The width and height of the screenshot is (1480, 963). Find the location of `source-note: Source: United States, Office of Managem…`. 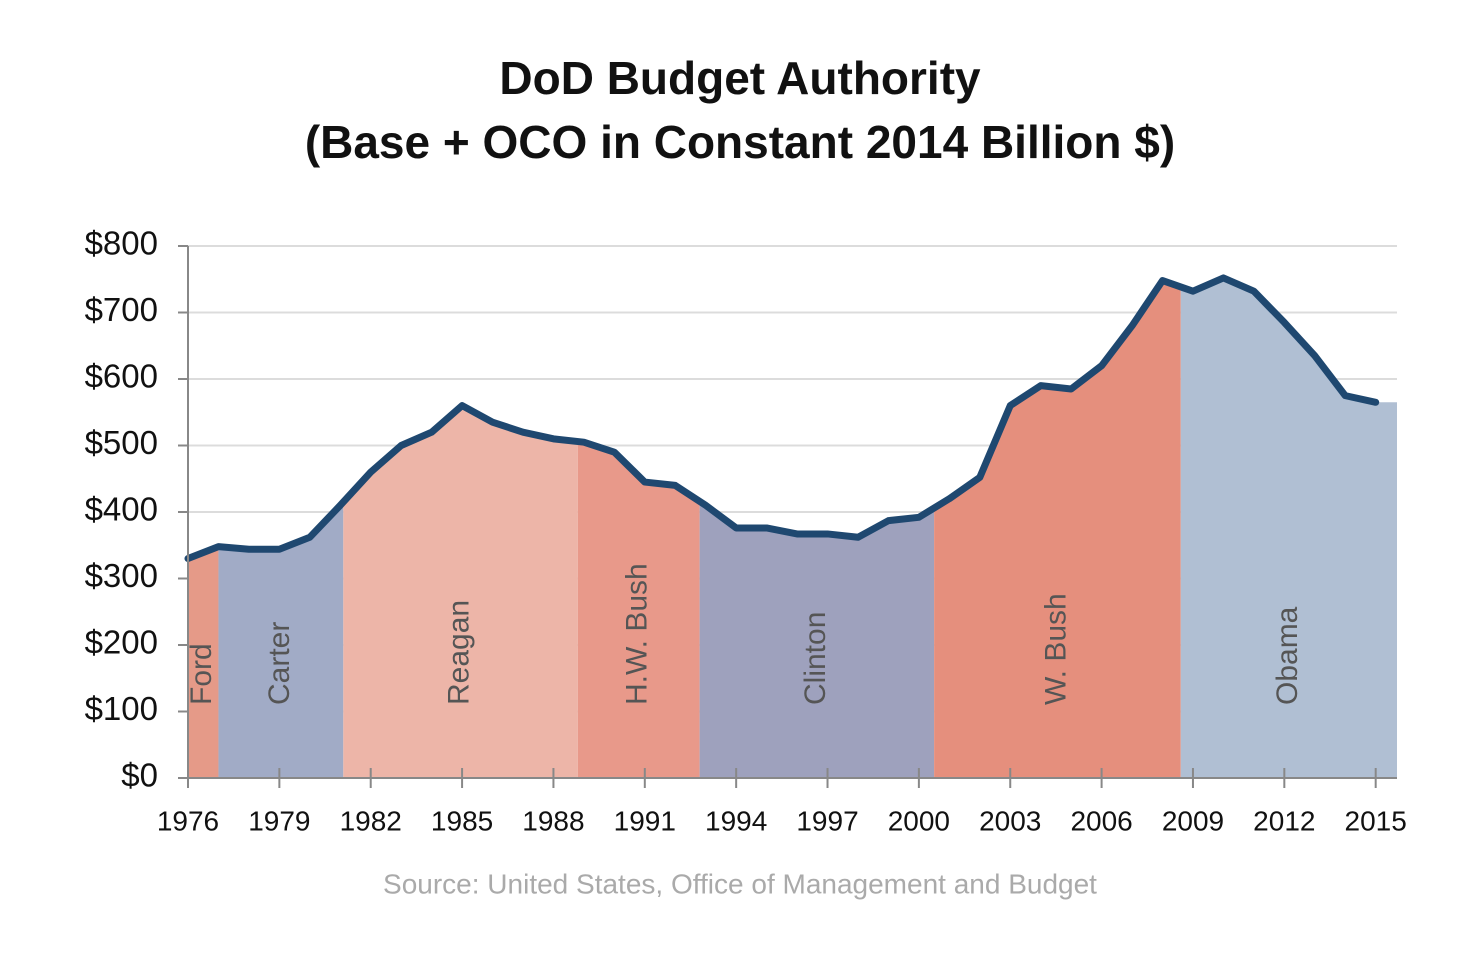

source-note: Source: United States, Office of Managem… is located at coordinates (740, 883).